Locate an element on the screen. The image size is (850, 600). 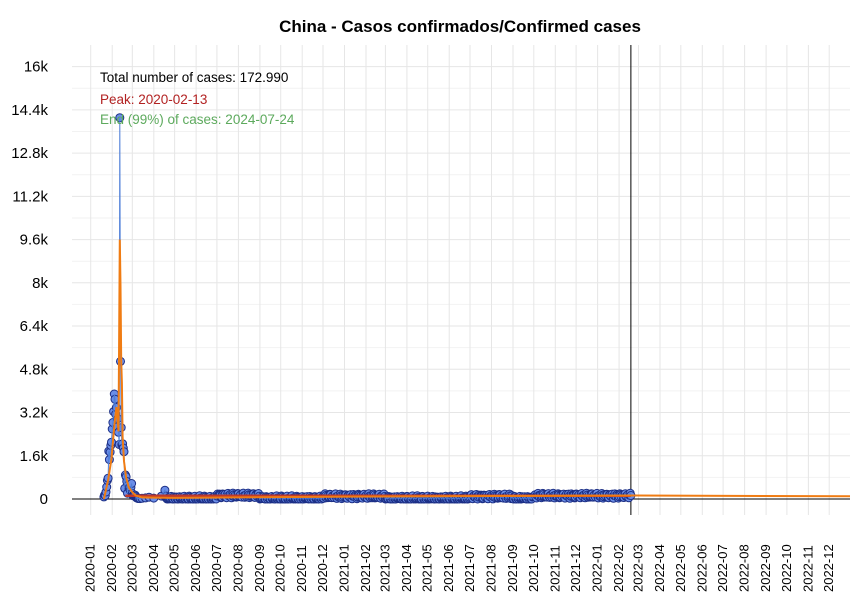
x-tick-label: 2021-03 is located at coordinates (384, 568).